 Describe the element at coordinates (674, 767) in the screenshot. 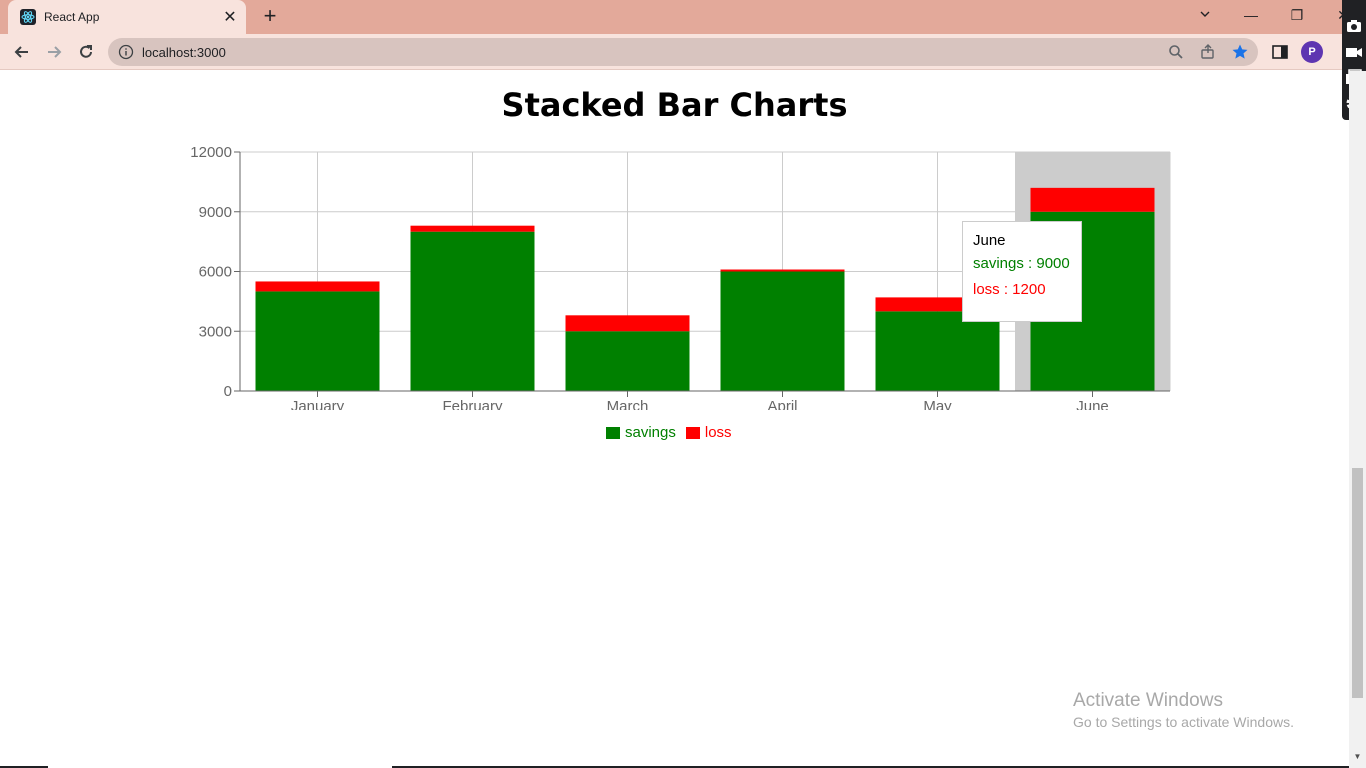

I see `taskbar-edge` at that location.